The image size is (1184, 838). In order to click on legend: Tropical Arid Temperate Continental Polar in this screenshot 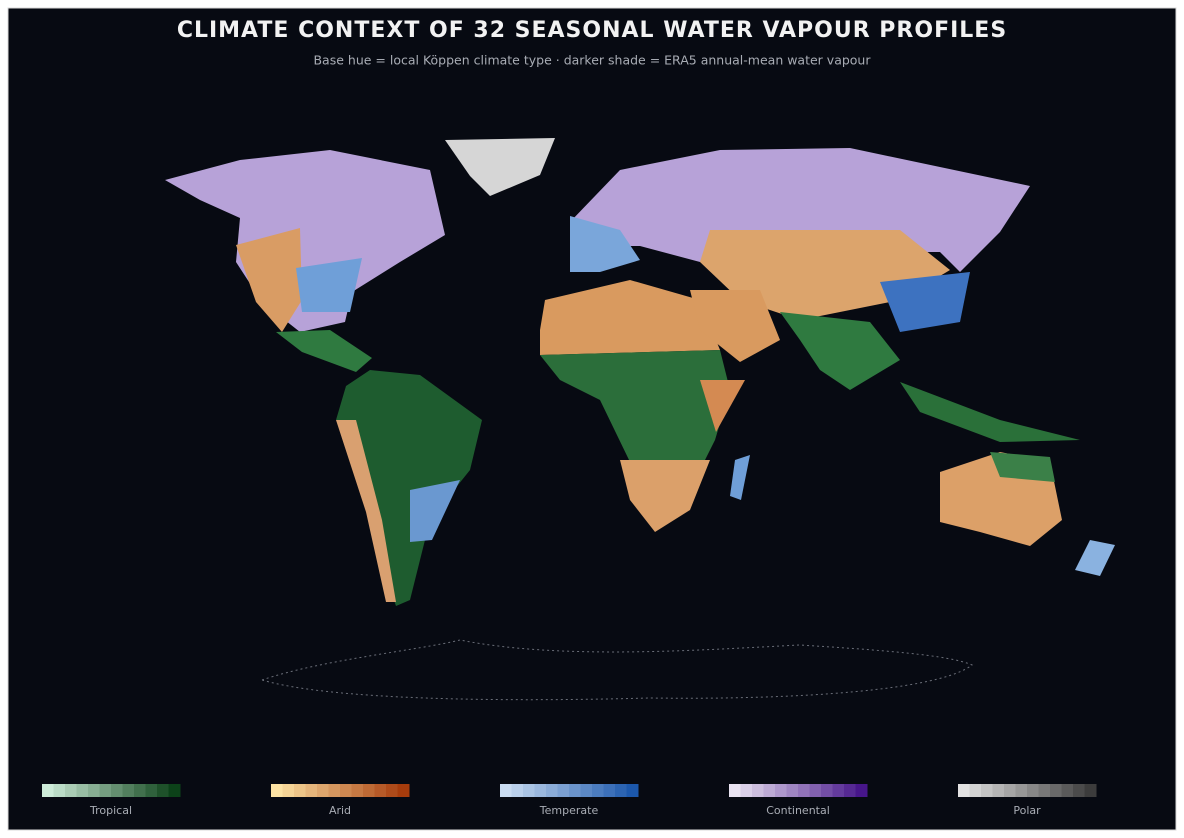, I will do `click(569, 800)`.